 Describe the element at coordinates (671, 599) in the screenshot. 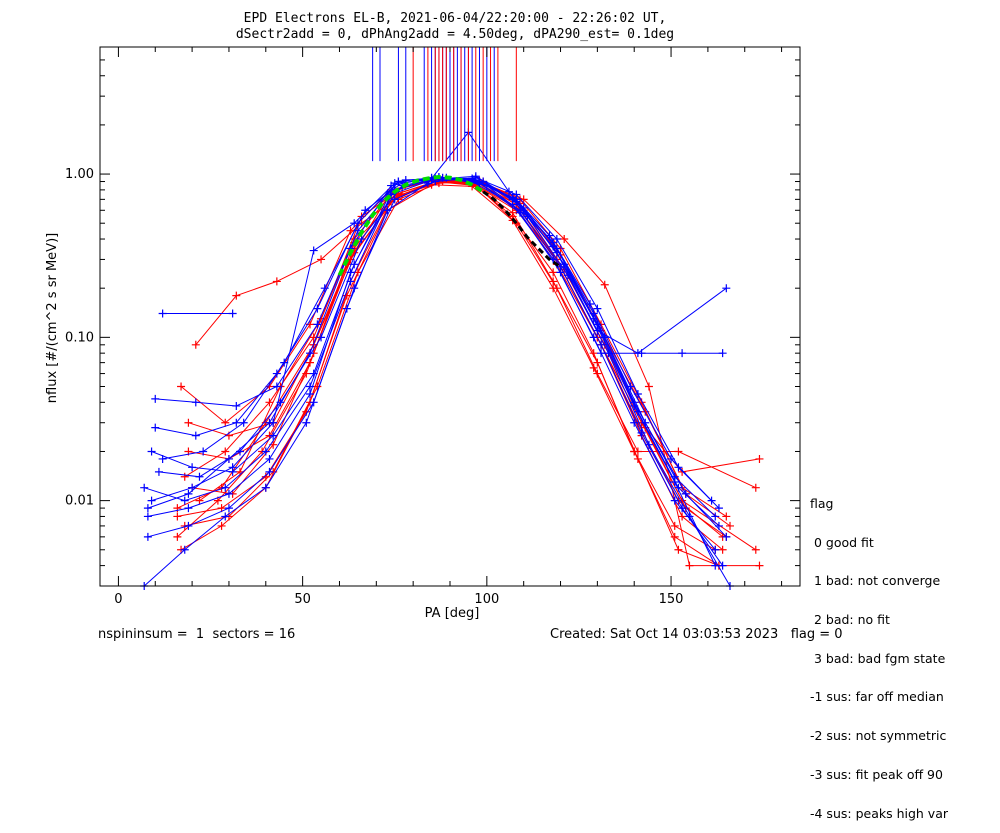

I see `x-tick-label: 150` at that location.